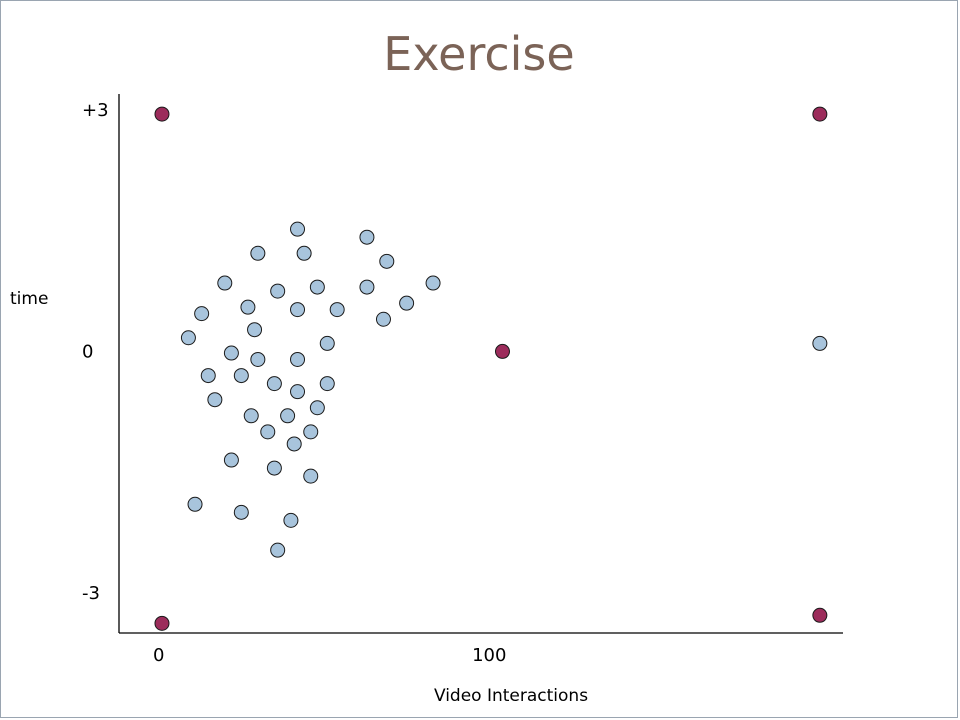 The height and width of the screenshot is (720, 960). What do you see at coordinates (489, 655) in the screenshot?
I see `x-tick-label: 100` at bounding box center [489, 655].